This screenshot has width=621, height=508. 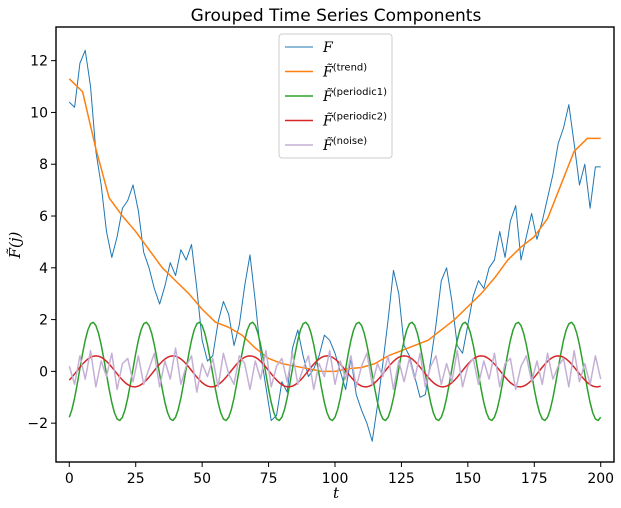 I want to click on y-axis-label: F̃(j), so click(x=15, y=245).